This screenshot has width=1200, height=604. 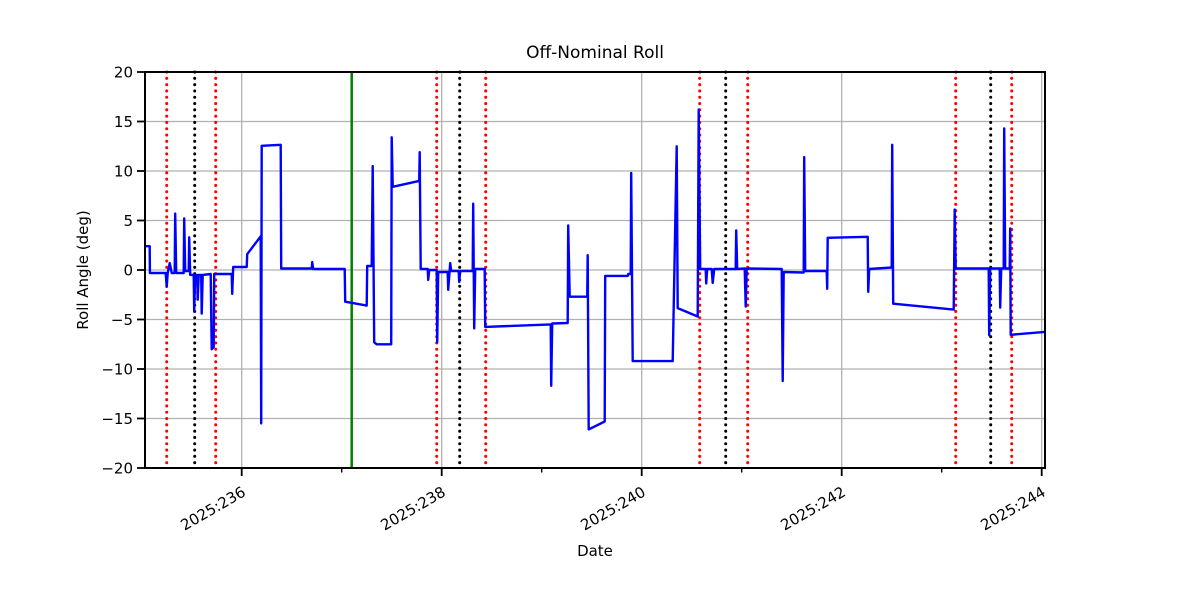 What do you see at coordinates (117, 469) in the screenshot?
I see `y-tick-label: −20` at bounding box center [117, 469].